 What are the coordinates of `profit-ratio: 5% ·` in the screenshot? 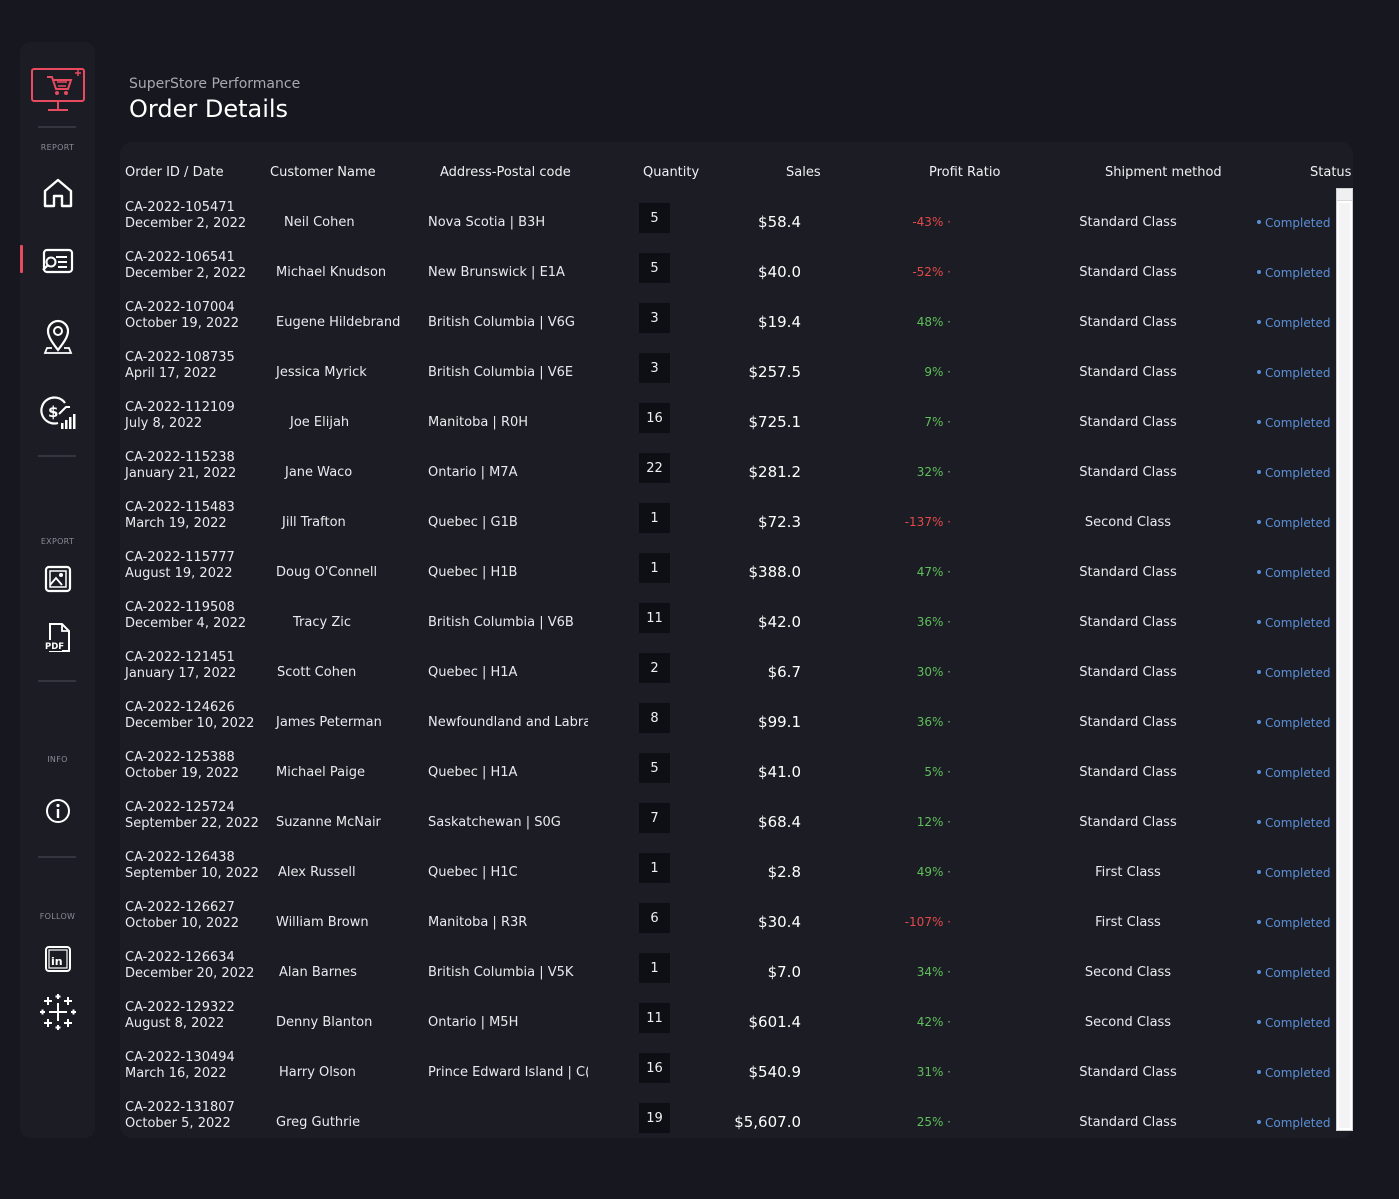 It's located at (891, 772).